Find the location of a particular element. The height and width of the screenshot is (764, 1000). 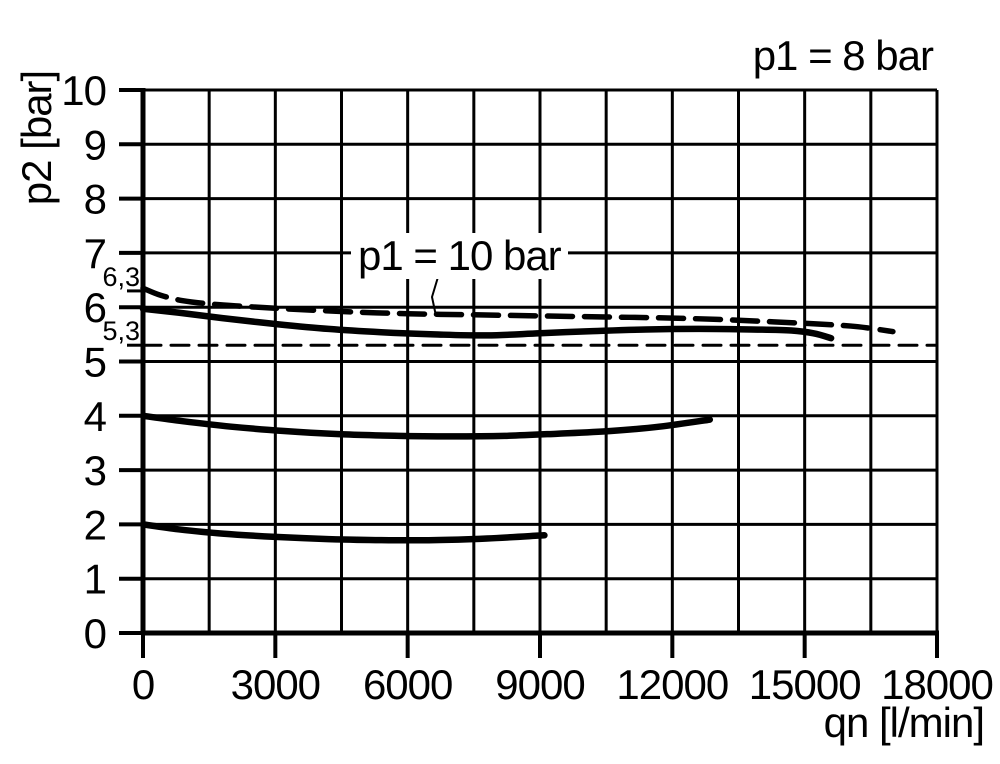

x-tick-label: 15000 is located at coordinates (805, 684).